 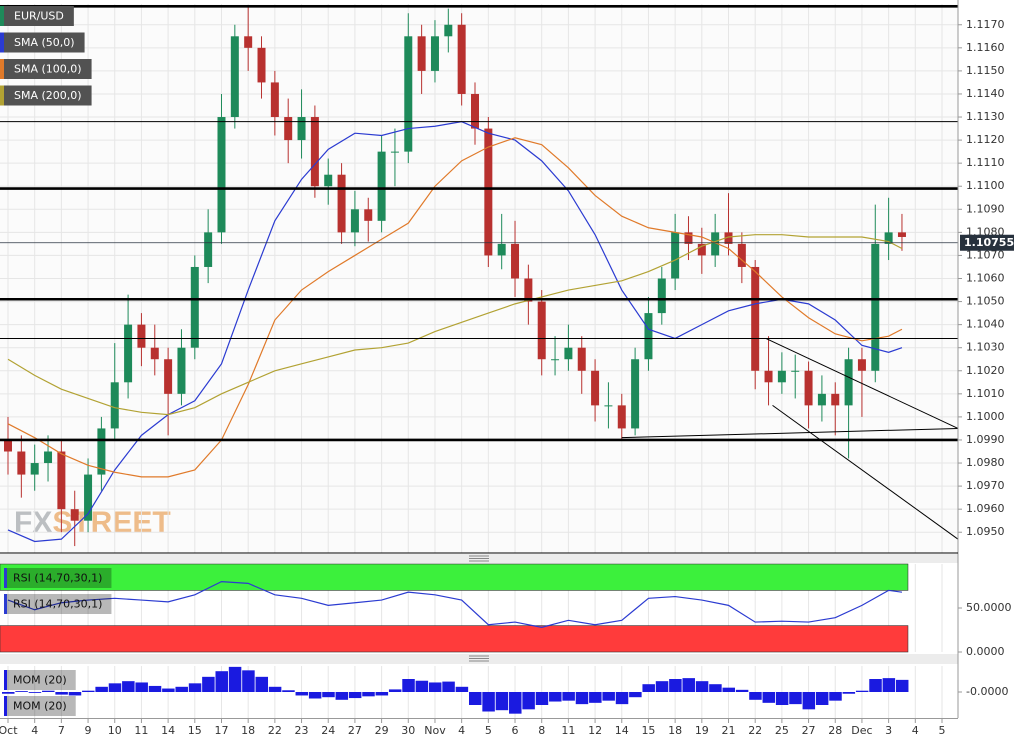 I want to click on y-tick-label: 1.0950, so click(x=985, y=531).